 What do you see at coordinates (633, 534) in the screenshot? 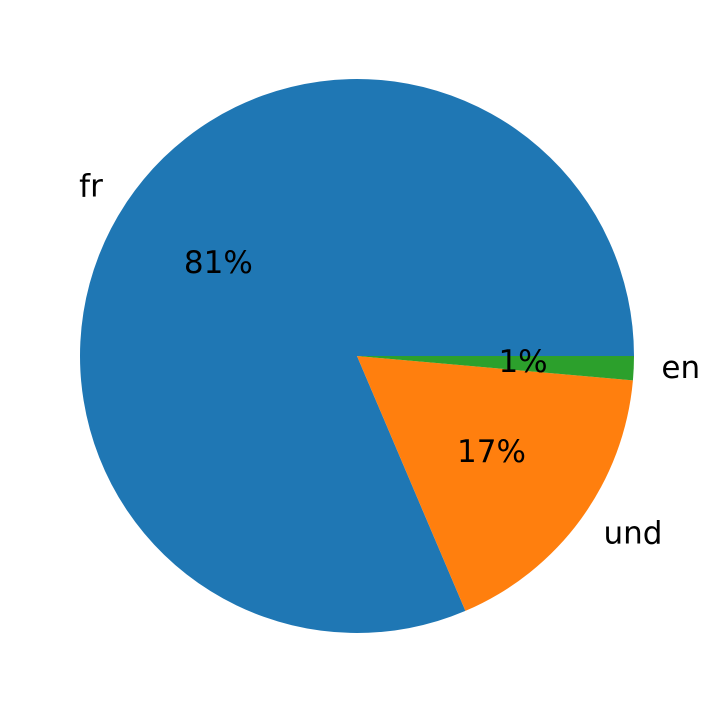
I see `slice-label: und` at bounding box center [633, 534].